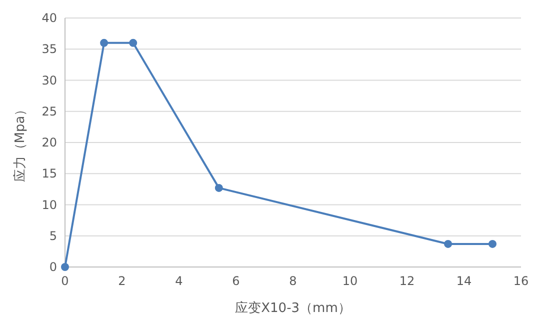  What do you see at coordinates (49, 18) in the screenshot?
I see `y-tick-label: 40` at bounding box center [49, 18].